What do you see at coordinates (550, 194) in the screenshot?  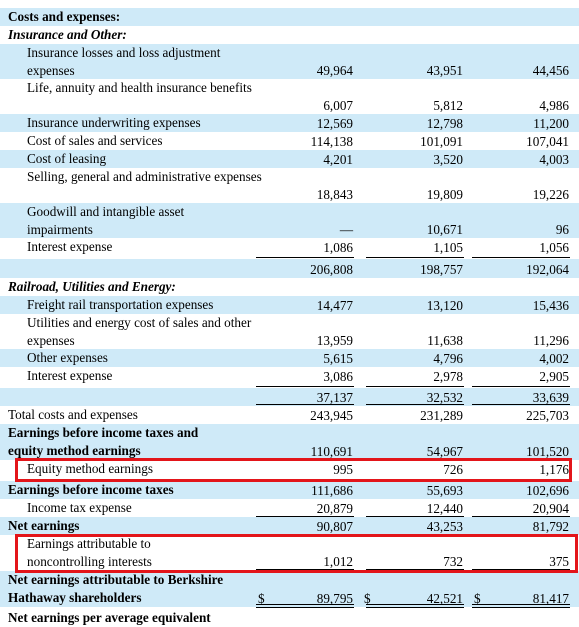 I see `value-col-3: 19,226` at bounding box center [550, 194].